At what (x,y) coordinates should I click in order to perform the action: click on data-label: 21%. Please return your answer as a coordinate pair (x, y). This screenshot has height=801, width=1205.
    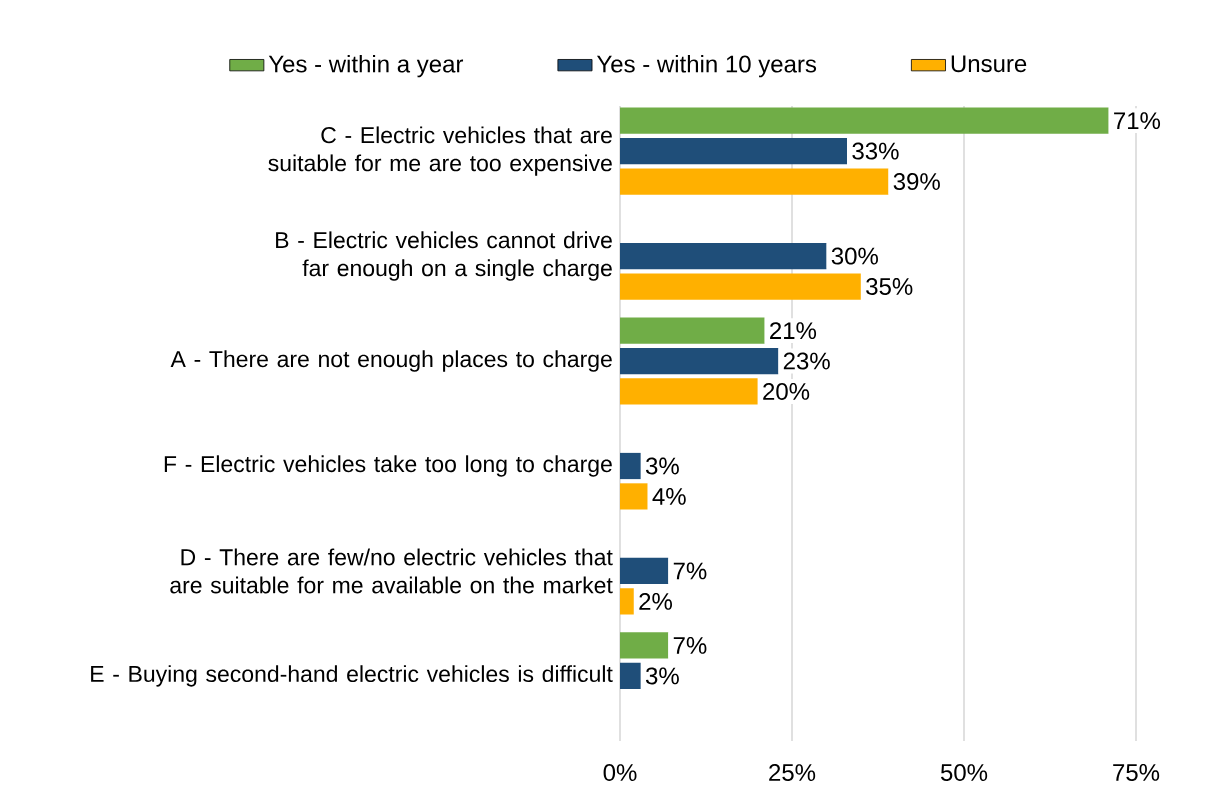
    Looking at the image, I should click on (793, 331).